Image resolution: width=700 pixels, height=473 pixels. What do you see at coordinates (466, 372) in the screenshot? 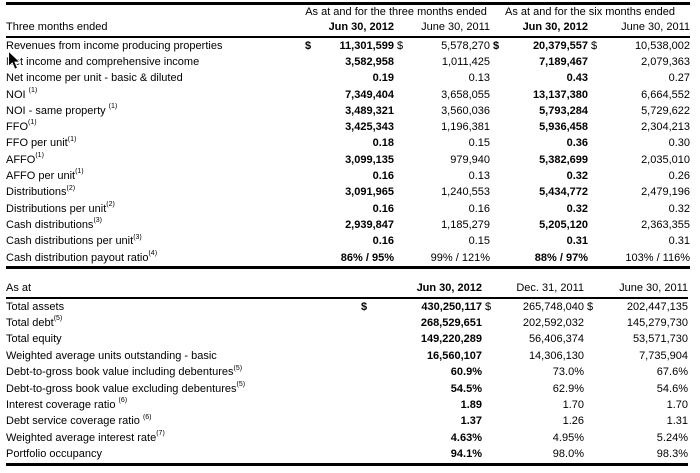
I see `cell-value: 60.9%` at bounding box center [466, 372].